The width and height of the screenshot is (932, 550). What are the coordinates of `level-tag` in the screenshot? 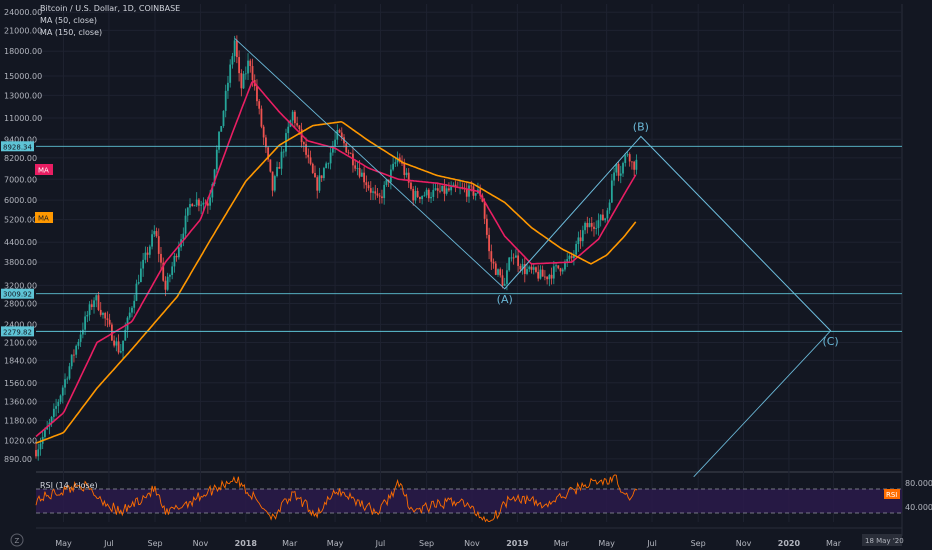 It's located at (17, 293).